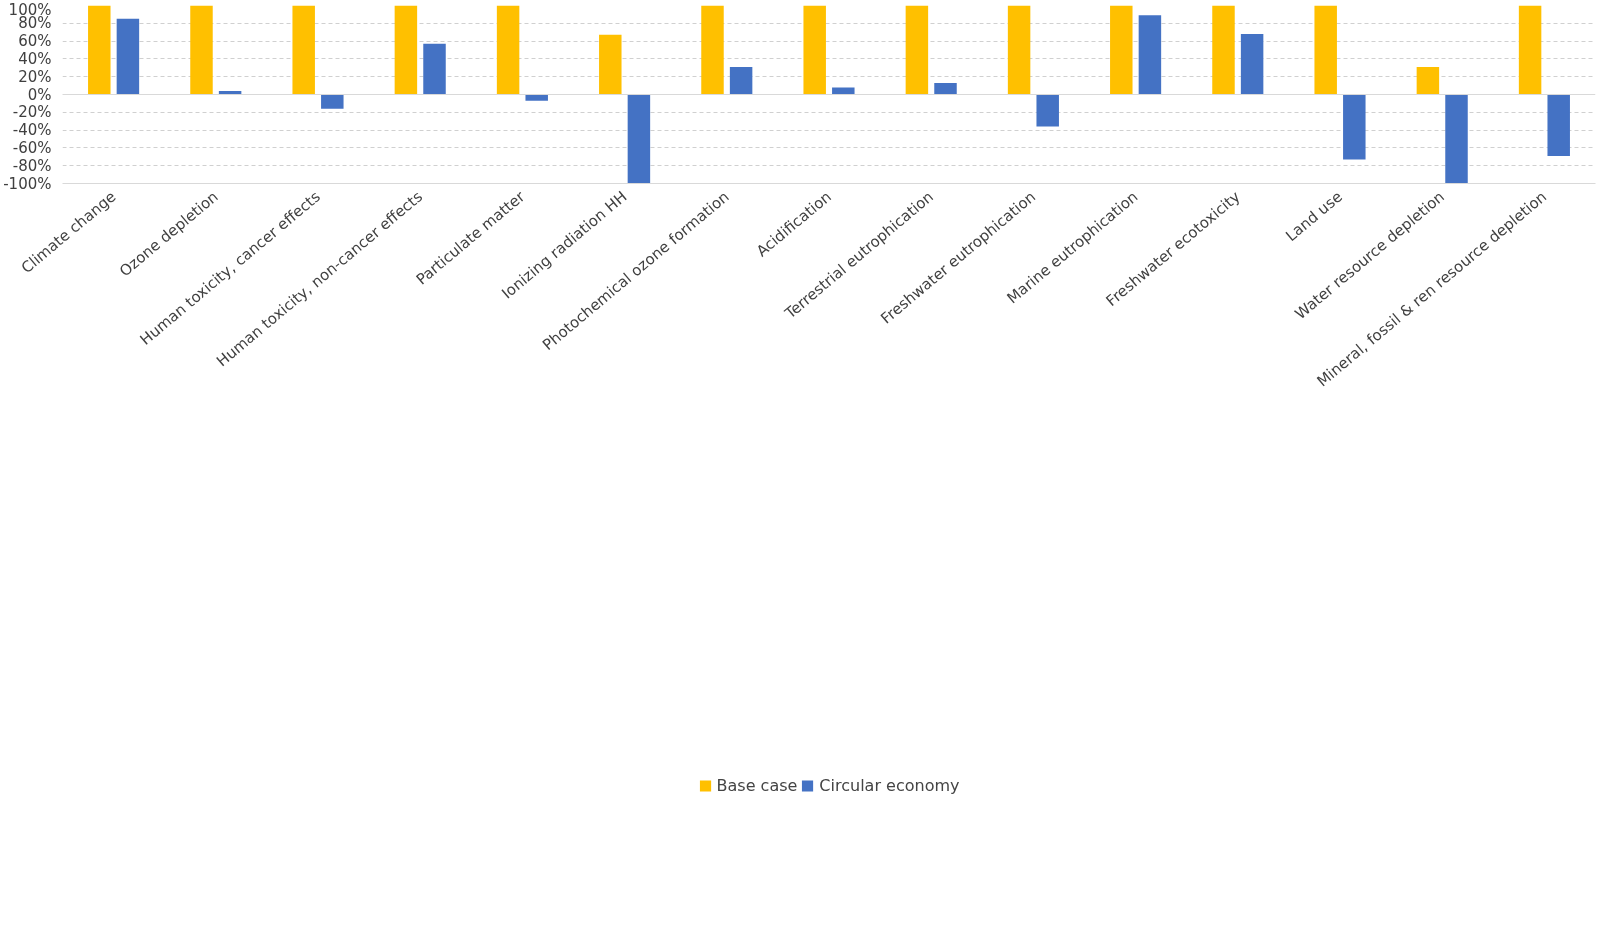 Image resolution: width=1624 pixels, height=933 pixels. What do you see at coordinates (39, 94) in the screenshot?
I see `y-tick-label: 0%` at bounding box center [39, 94].